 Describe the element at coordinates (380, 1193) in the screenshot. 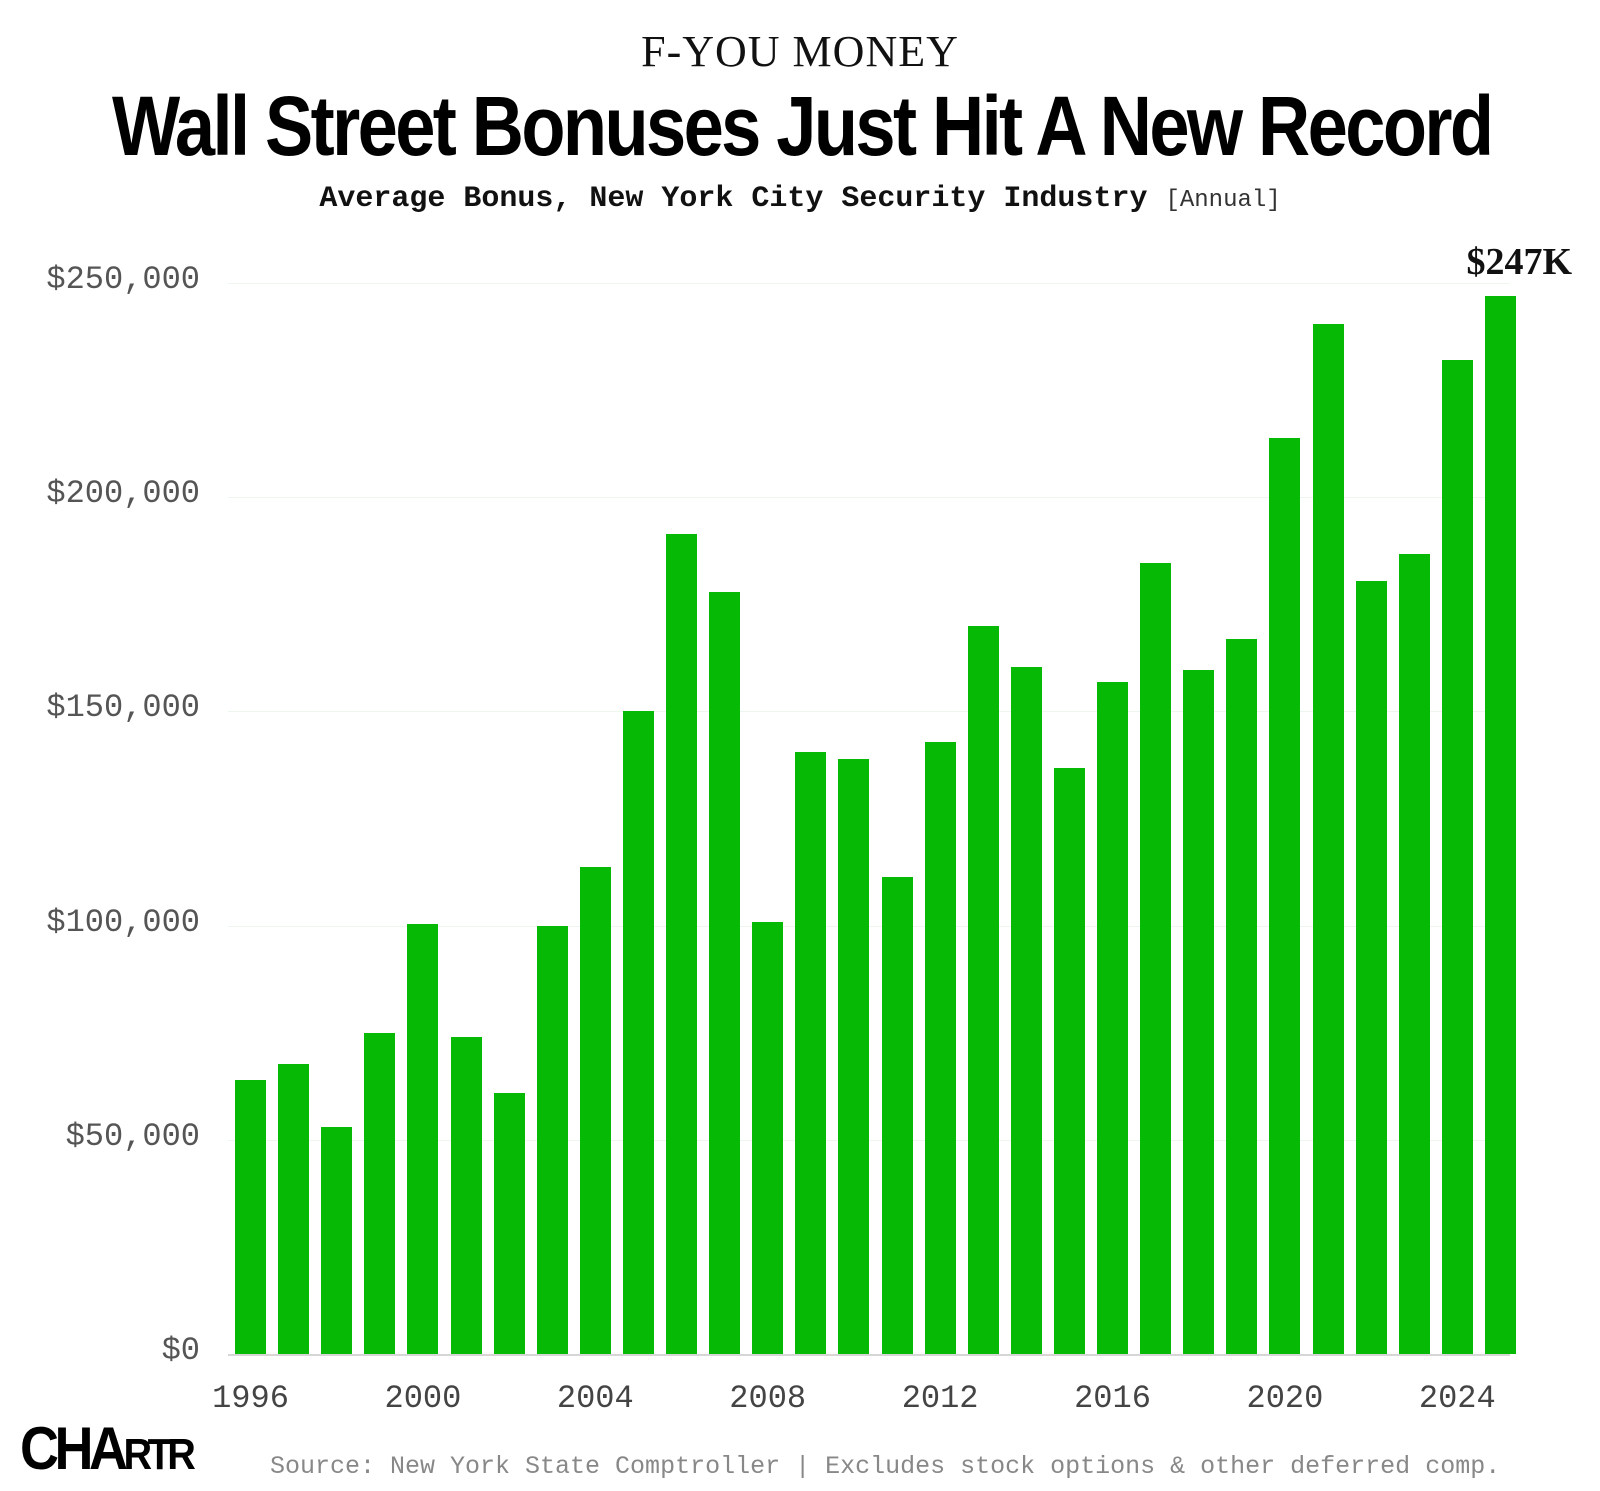

I see `bar-1999` at that location.